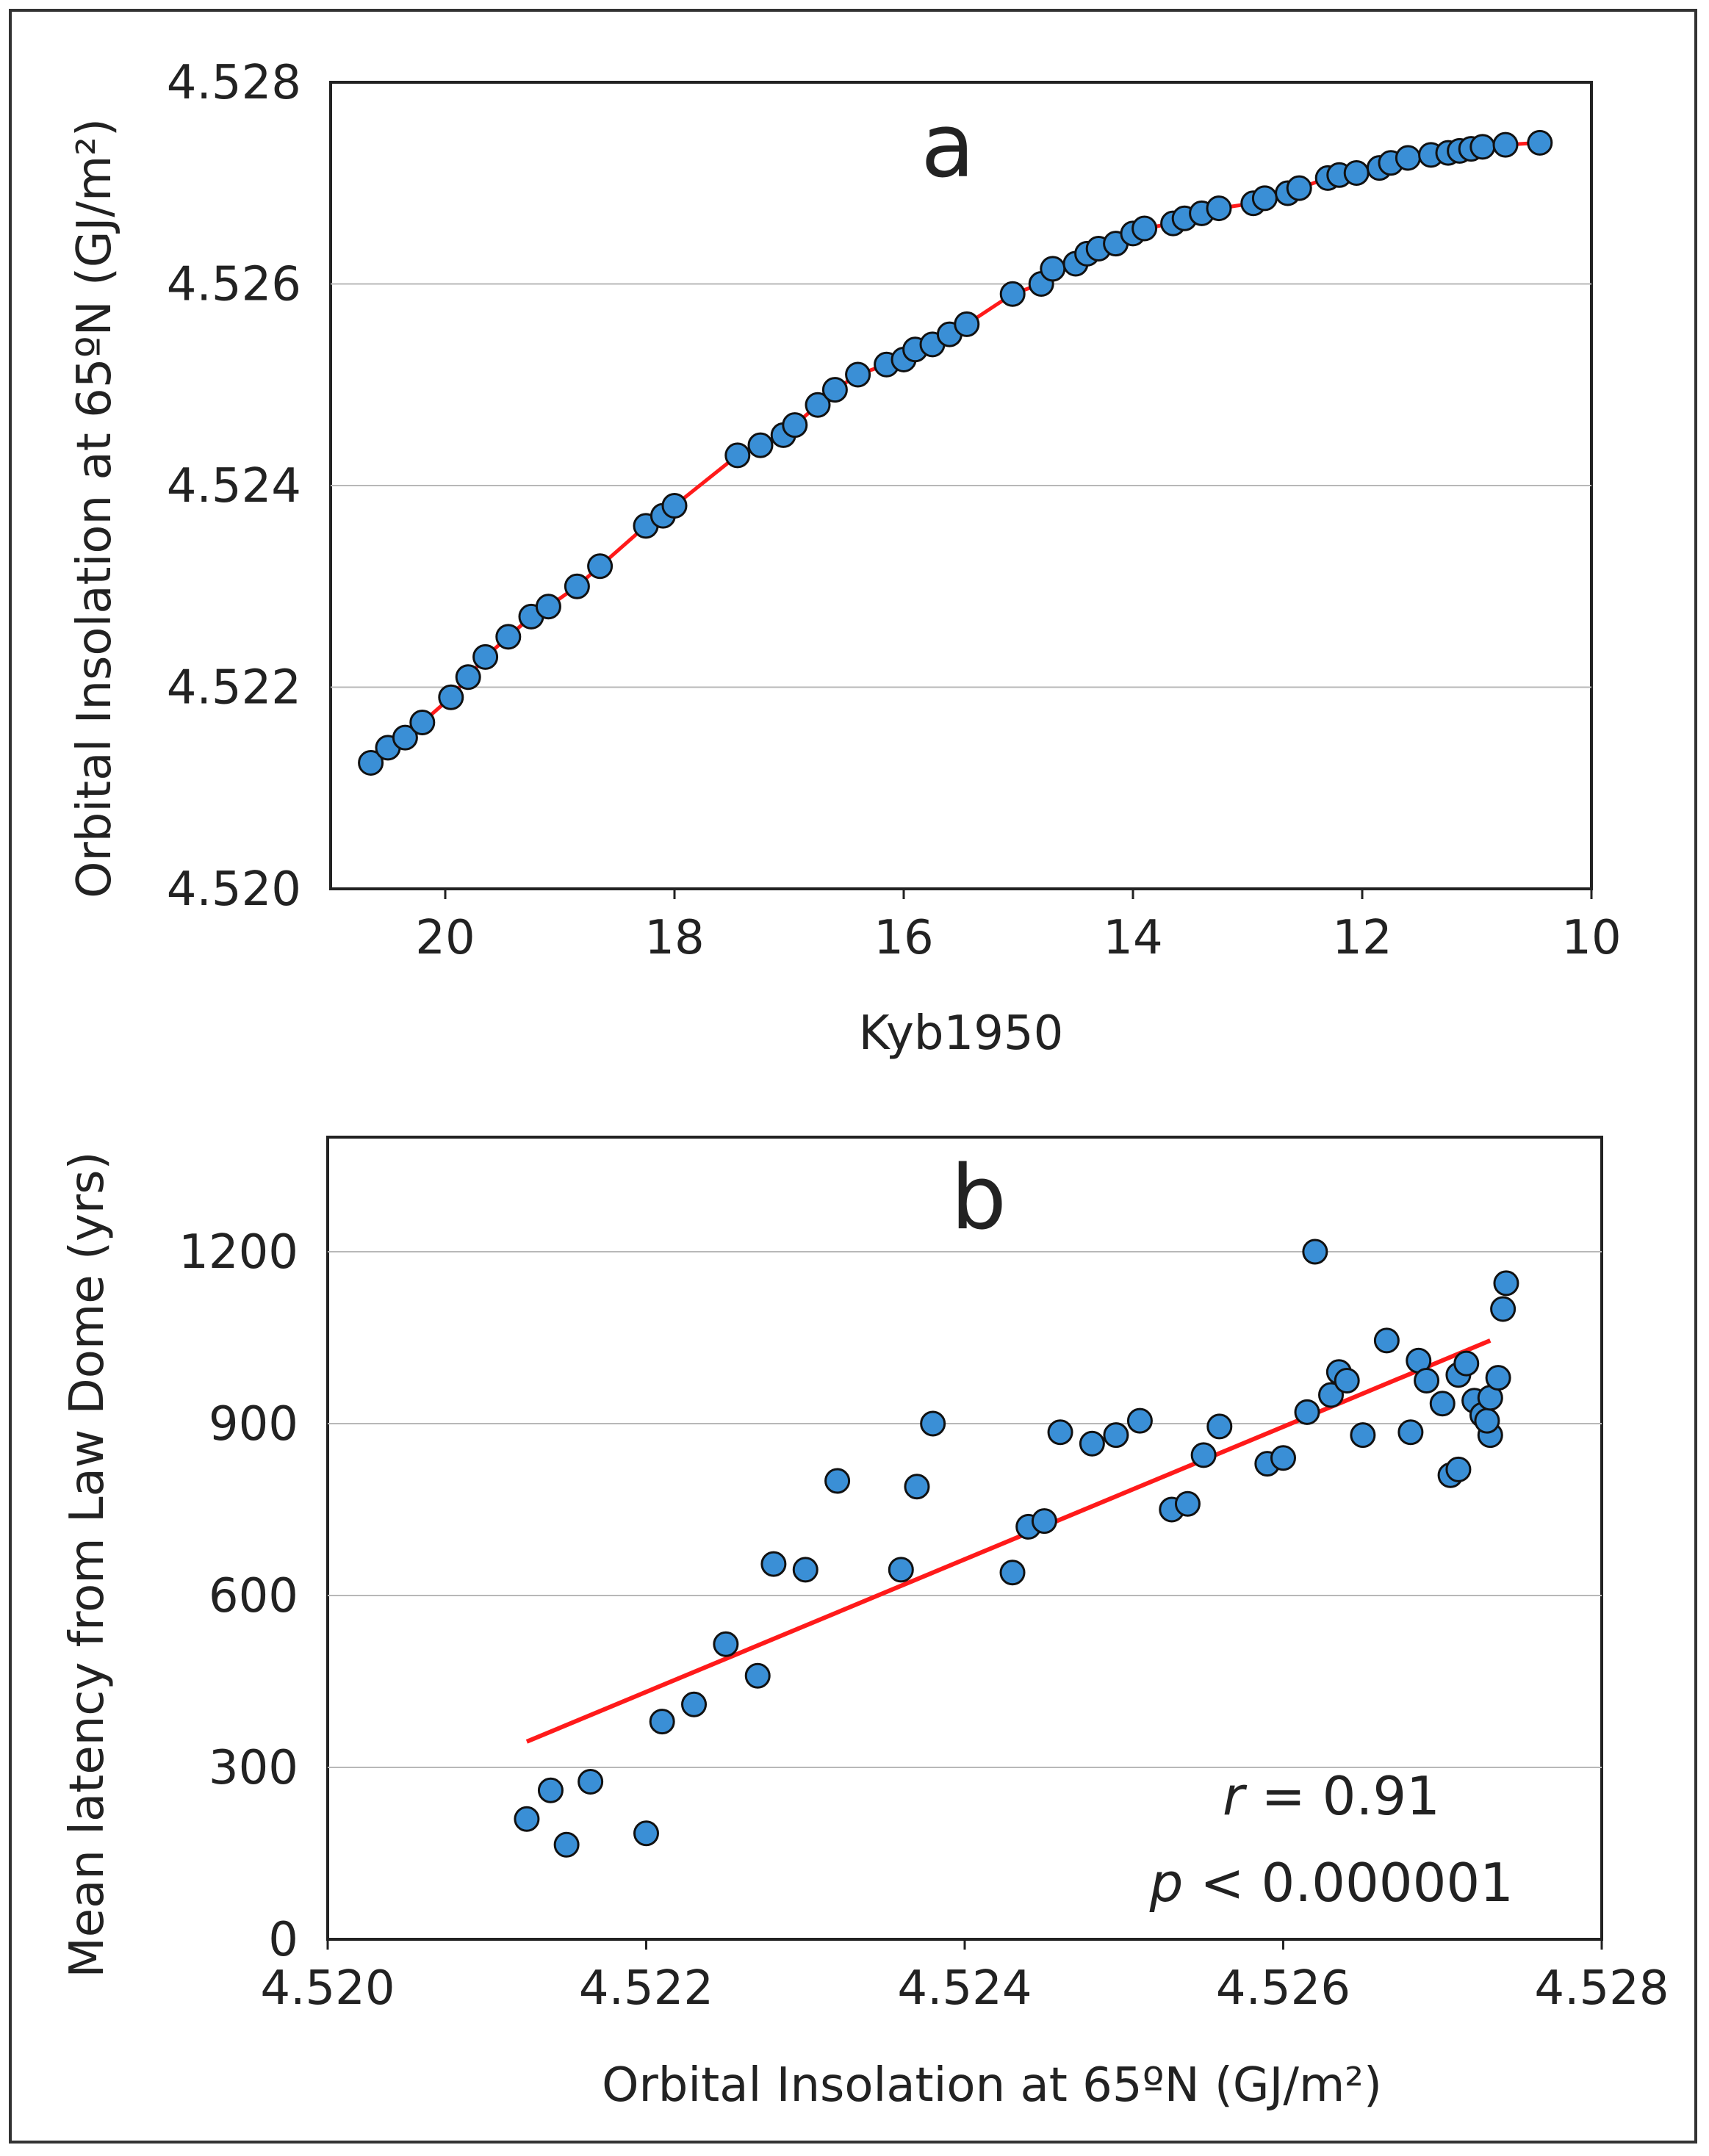 The height and width of the screenshot is (2156, 1709). Describe the element at coordinates (1362, 938) in the screenshot. I see `a-x-tick-label: 12` at that location.